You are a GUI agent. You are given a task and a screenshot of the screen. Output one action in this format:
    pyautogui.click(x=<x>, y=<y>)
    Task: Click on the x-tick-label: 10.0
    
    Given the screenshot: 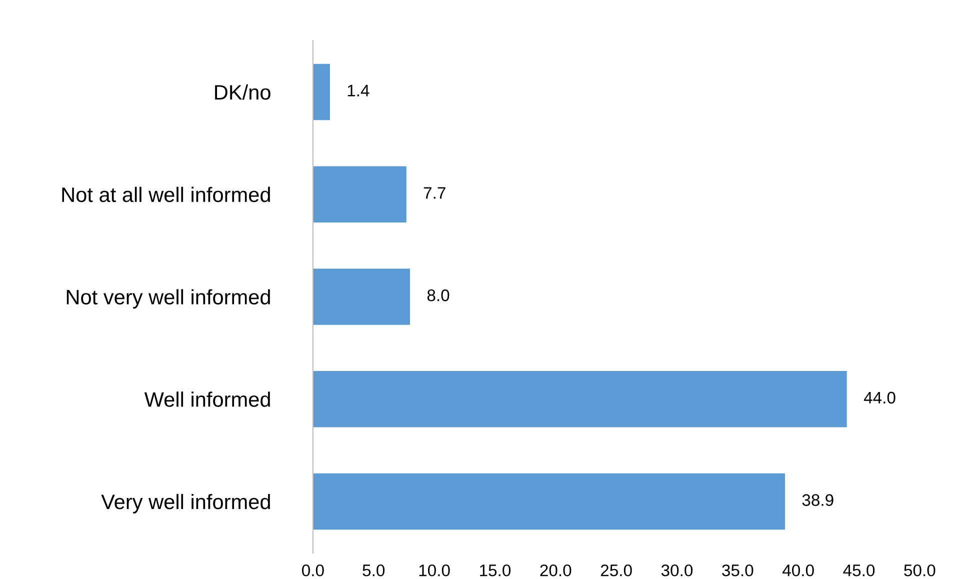 What is the action you would take?
    pyautogui.click(x=434, y=570)
    